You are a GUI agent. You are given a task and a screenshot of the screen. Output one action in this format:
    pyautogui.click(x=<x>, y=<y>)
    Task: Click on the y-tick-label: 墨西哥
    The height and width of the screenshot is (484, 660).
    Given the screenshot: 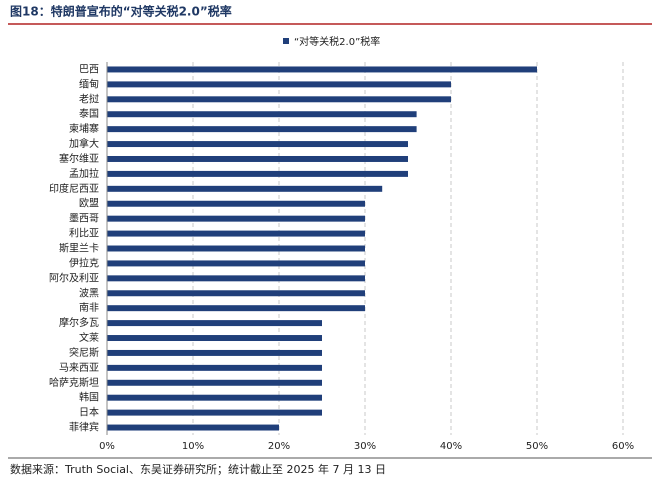 What is the action you would take?
    pyautogui.click(x=84, y=219)
    